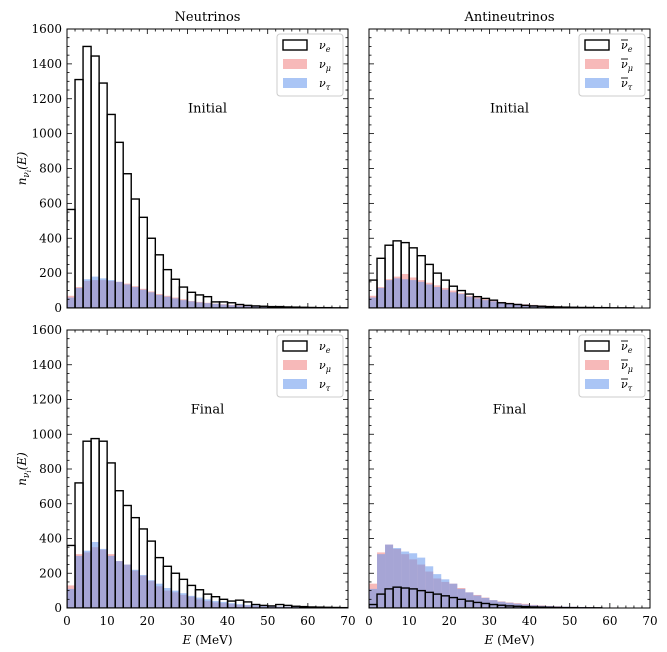 The image size is (667, 652). Describe the element at coordinates (208, 17) in the screenshot. I see `panel-title: Neutrinos` at that location.